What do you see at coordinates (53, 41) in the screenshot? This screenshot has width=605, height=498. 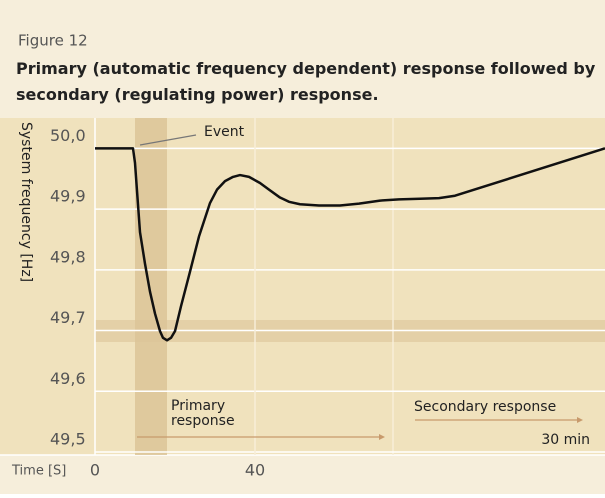 I see `figure-label: Figure 12` at bounding box center [53, 41].